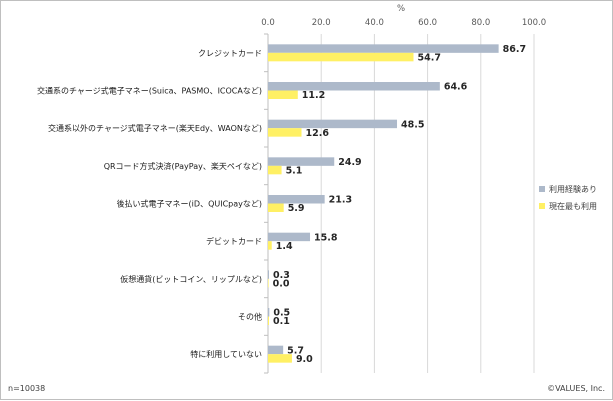 This screenshot has width=613, height=401. I want to click on legend-label-series-1: 利用経験あり, so click(573, 189).